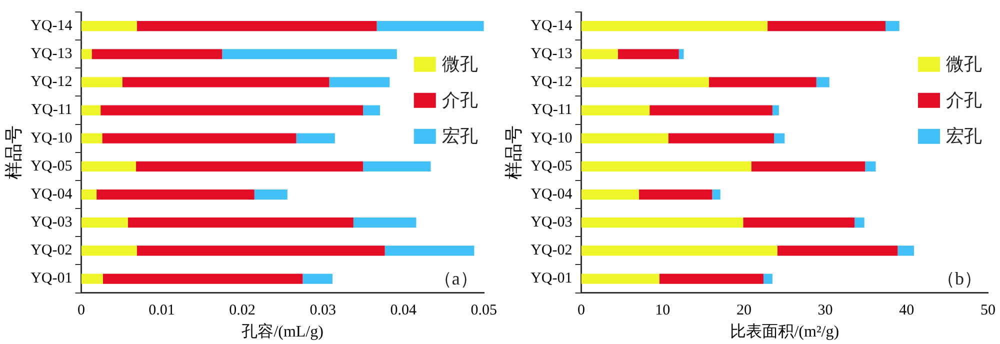 The height and width of the screenshot is (344, 1000). Describe the element at coordinates (242, 310) in the screenshot. I see `x-tick-label: 0.02` at that location.